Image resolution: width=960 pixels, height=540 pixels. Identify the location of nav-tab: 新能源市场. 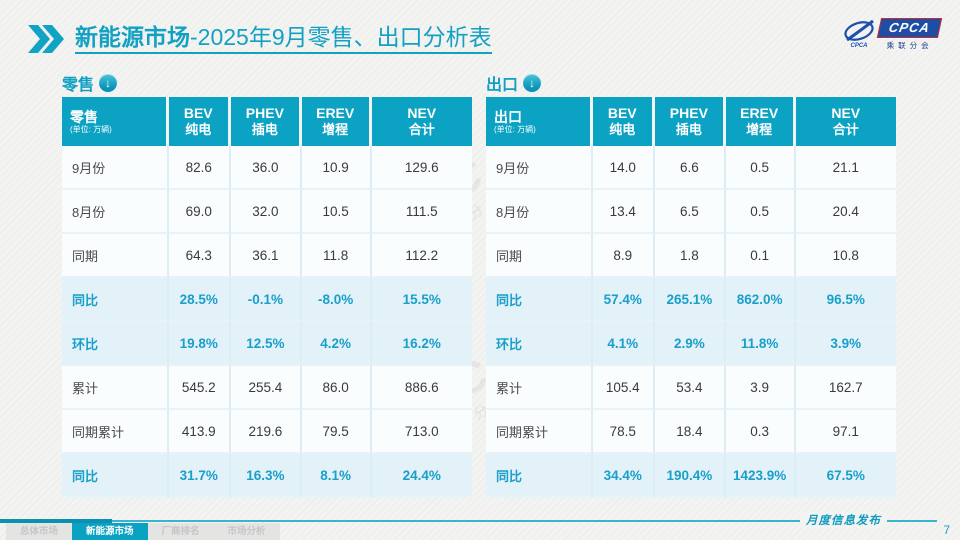
(110, 531).